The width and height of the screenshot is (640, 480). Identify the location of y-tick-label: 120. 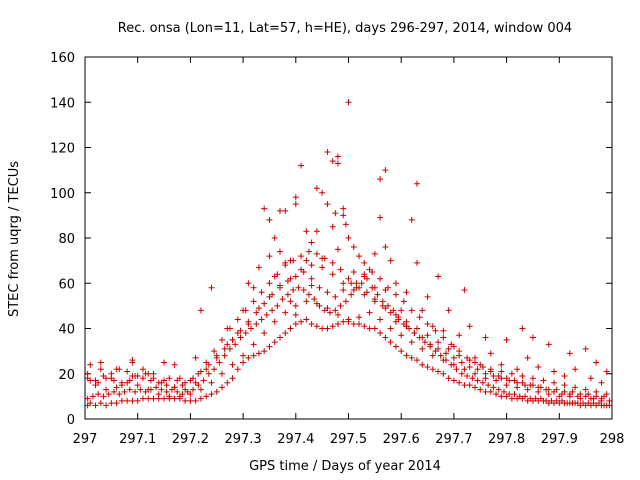
(62, 149).